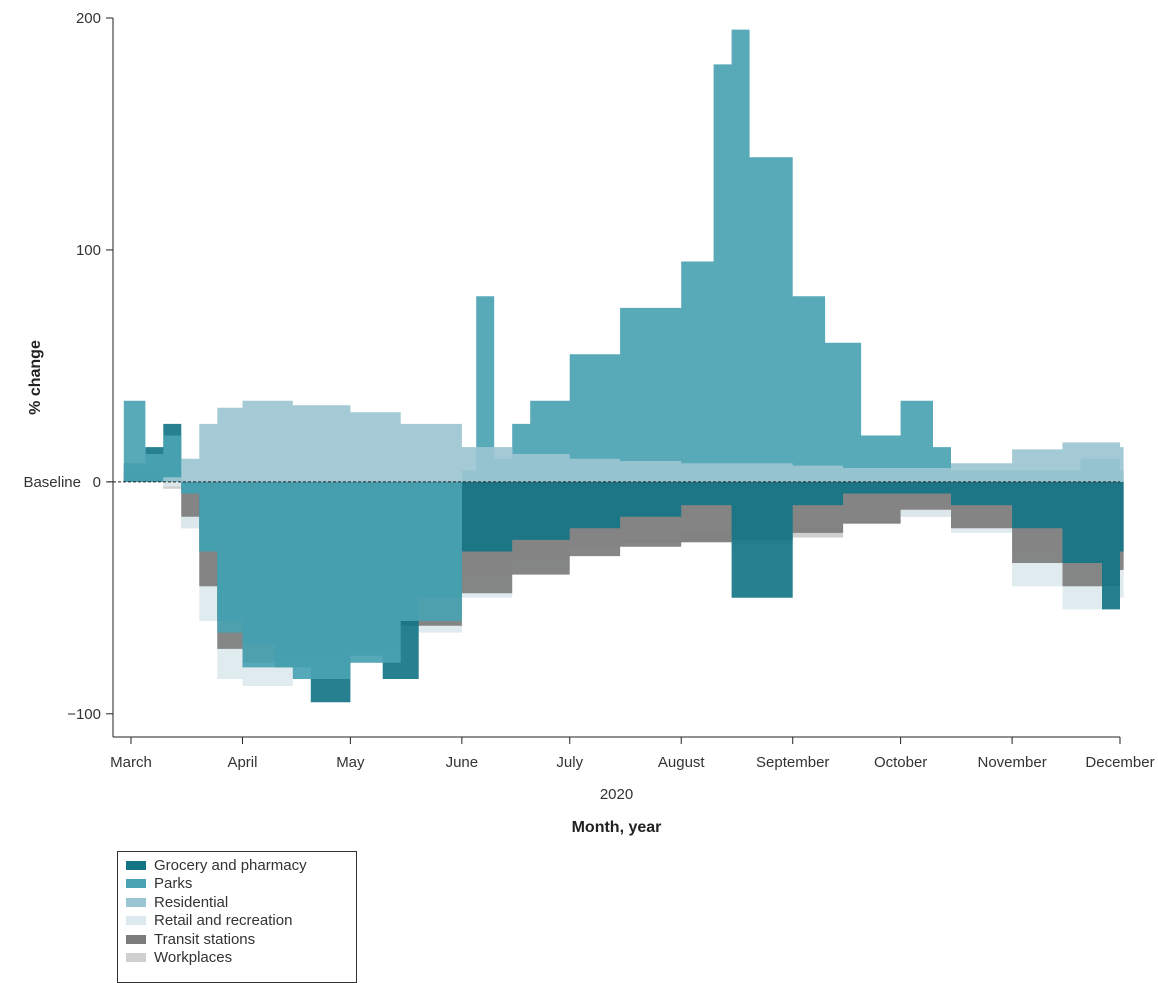 The width and height of the screenshot is (1158, 983). Describe the element at coordinates (350, 762) in the screenshot. I see `x-tick-label: May` at that location.